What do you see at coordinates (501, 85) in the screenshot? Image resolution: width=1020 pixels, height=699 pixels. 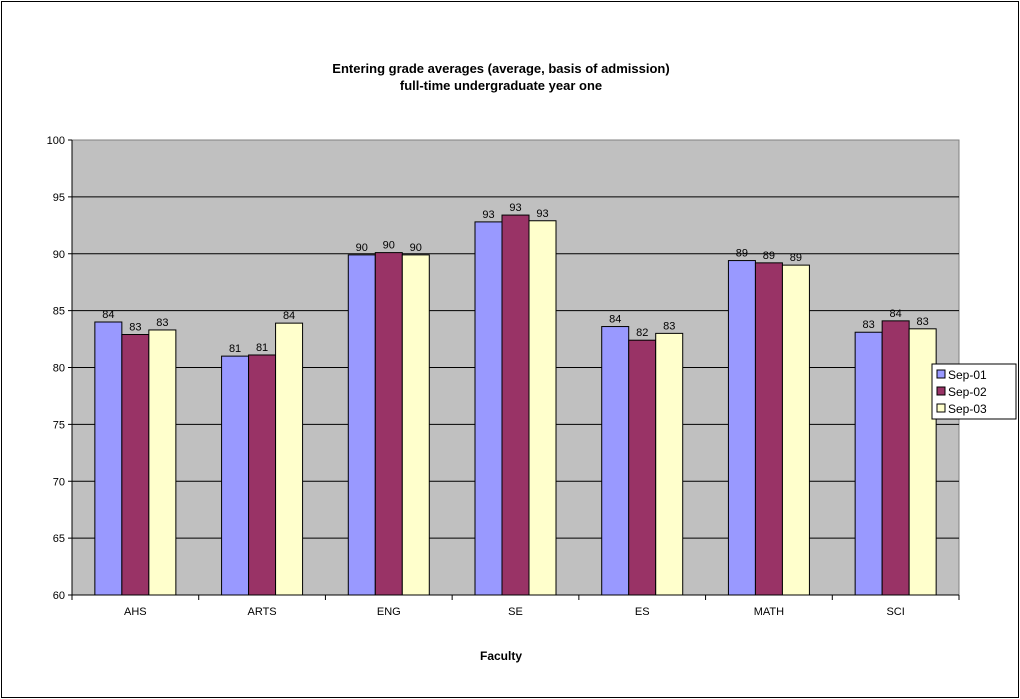 I see `chart-title-line-2: full-time undergraduate year one` at bounding box center [501, 85].